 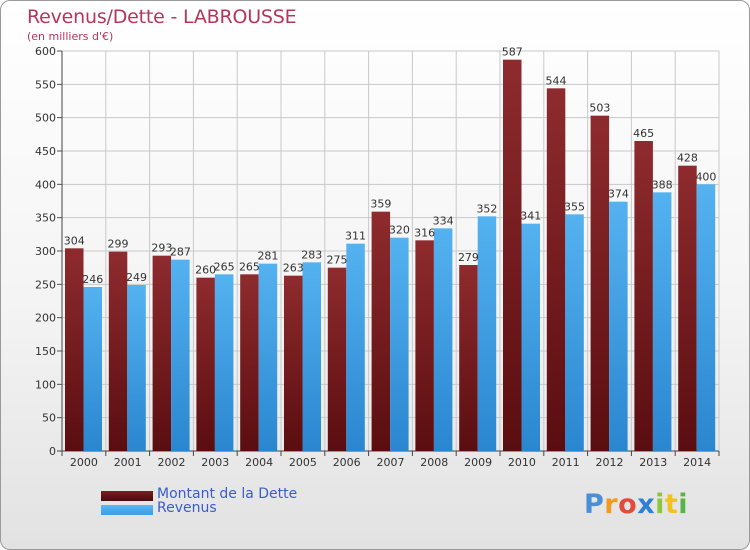 What do you see at coordinates (478, 462) in the screenshot?
I see `x-tick-label: 2009` at bounding box center [478, 462].